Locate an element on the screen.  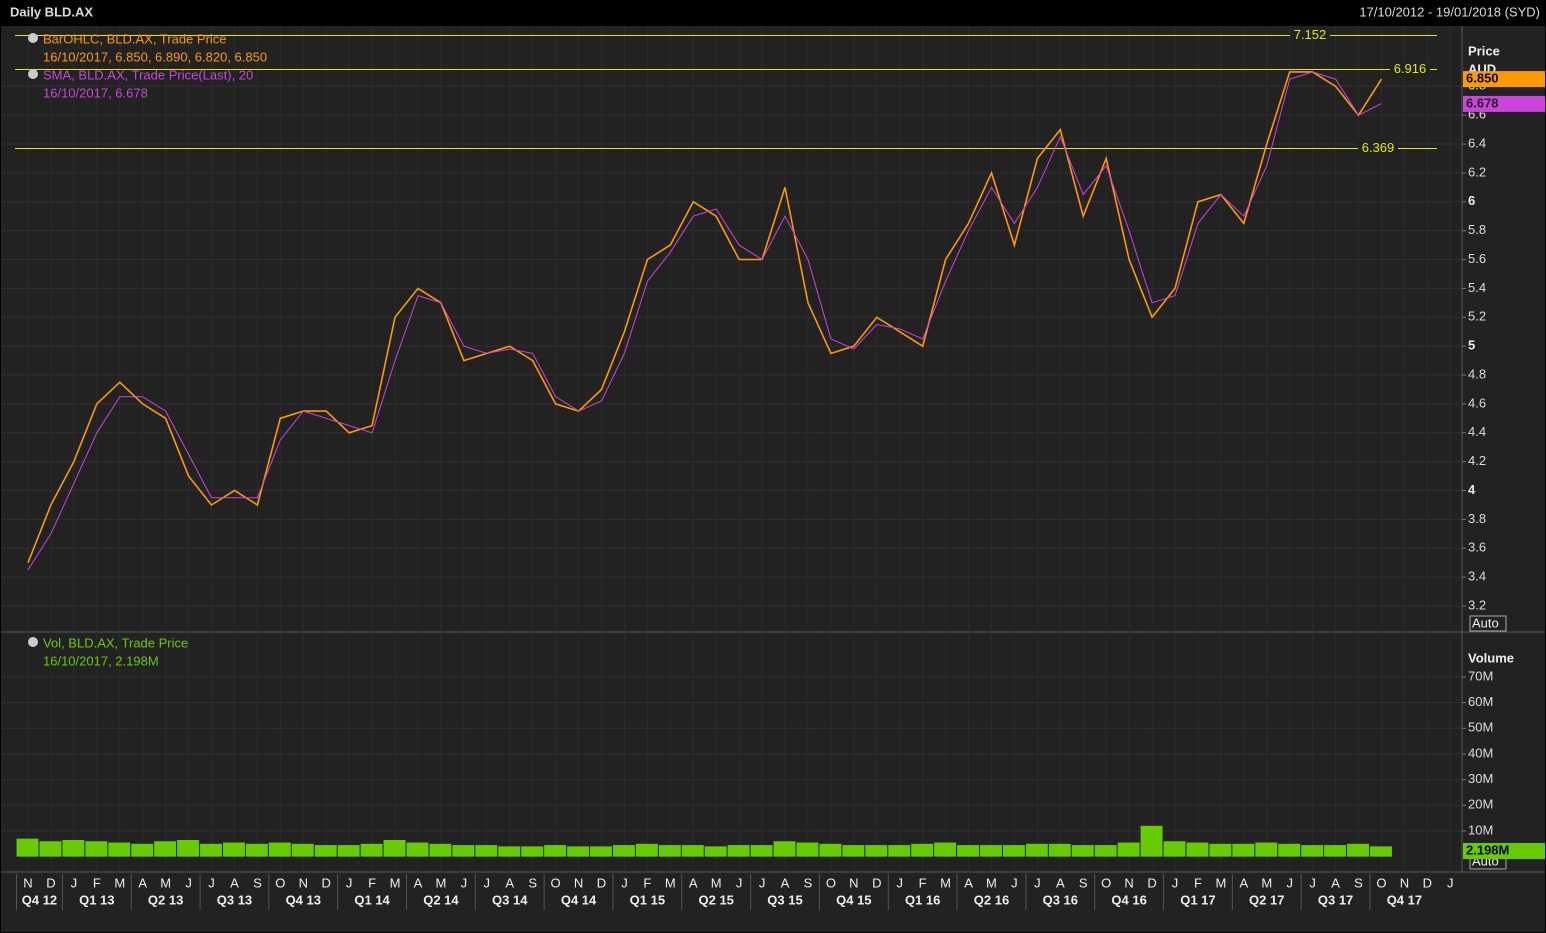
date-range: 17/10/2012 - 19/01/2018 (SYD) is located at coordinates (1449, 11).